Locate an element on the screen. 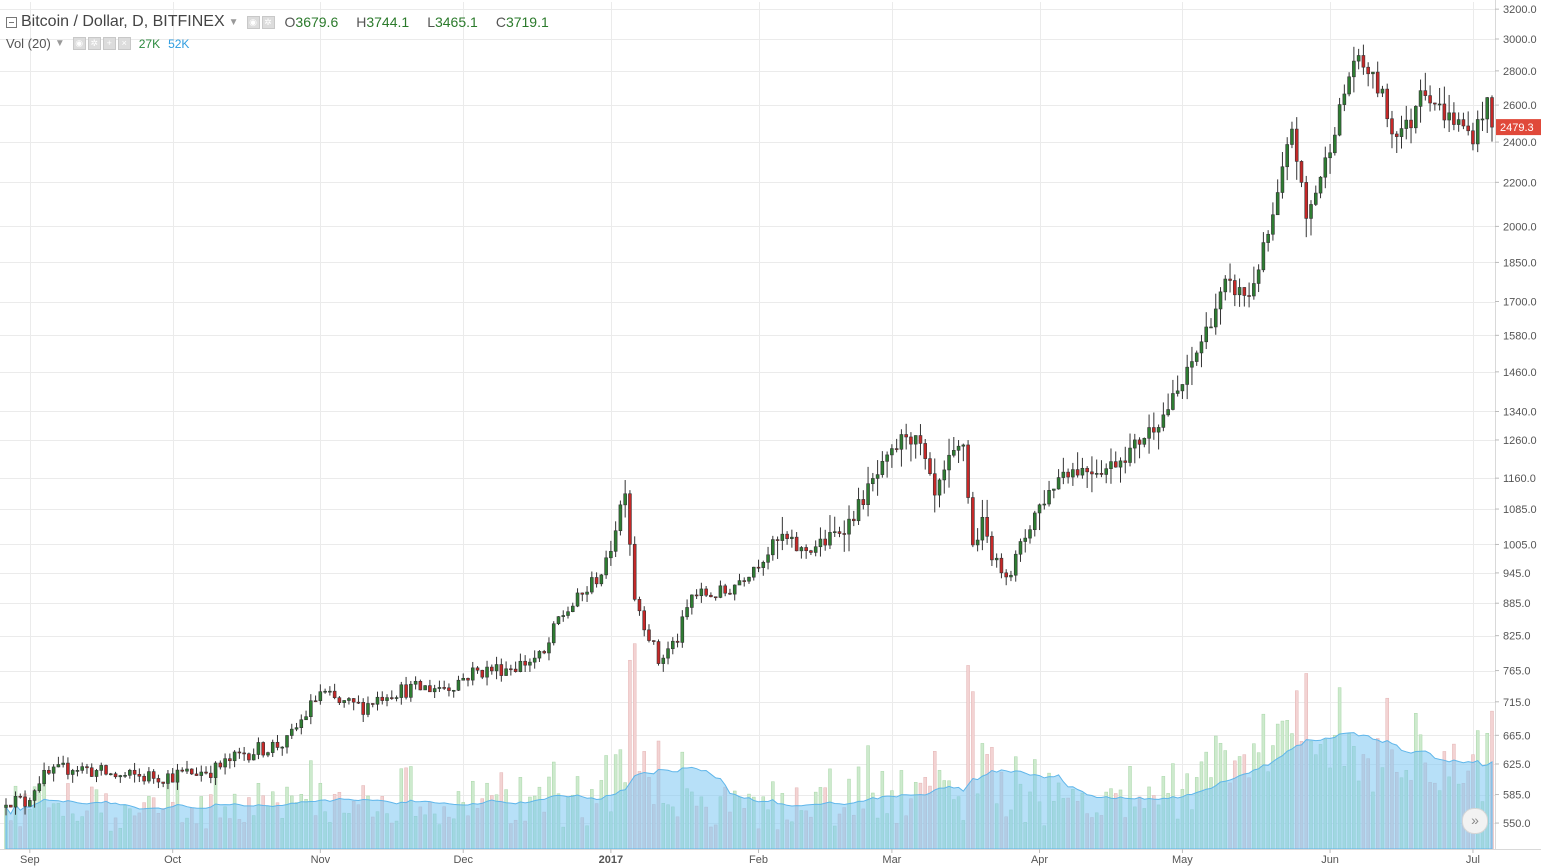  time-axis: Sep Oct Nov Dec 2017 Feb Mar Apr May Jun Jul is located at coordinates (750, 857).